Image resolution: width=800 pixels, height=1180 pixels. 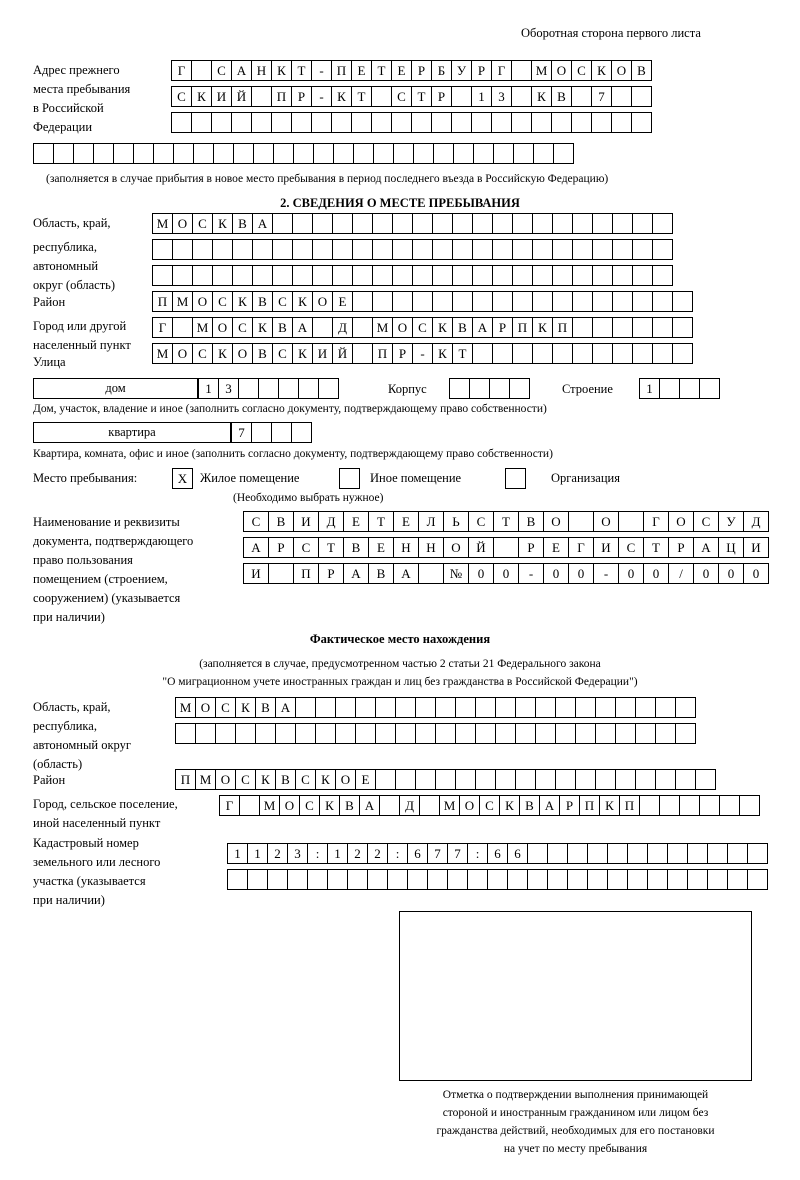 What do you see at coordinates (349, 478) in the screenshot?
I see `stay-place-other-checkbox` at bounding box center [349, 478].